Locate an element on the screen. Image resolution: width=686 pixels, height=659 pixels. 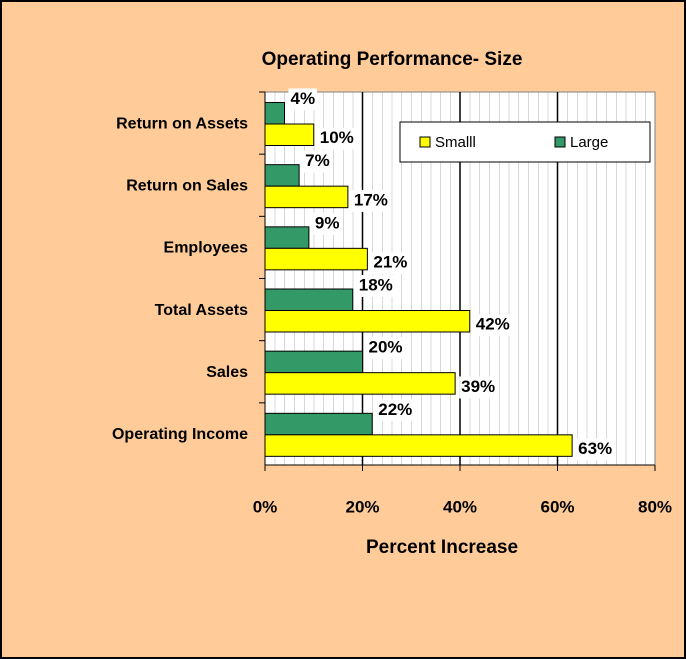
value-label: 63% is located at coordinates (595, 448).